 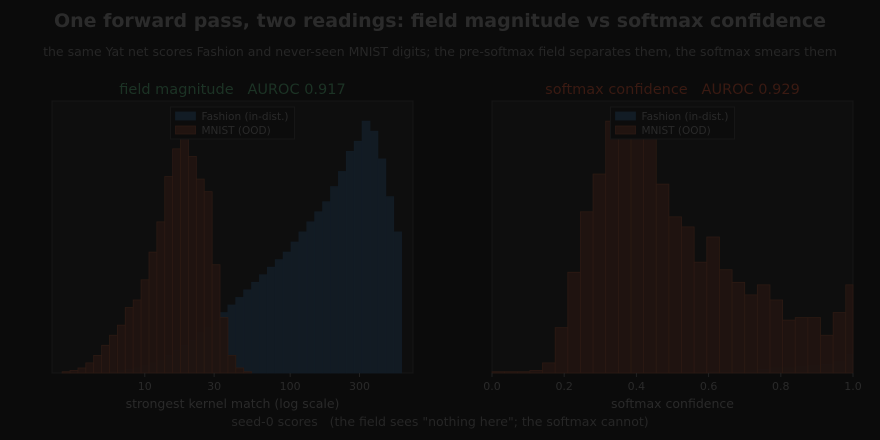 I want to click on panel-title-field-magnitude: field magnitude AUROC 0.917, so click(x=232, y=90).